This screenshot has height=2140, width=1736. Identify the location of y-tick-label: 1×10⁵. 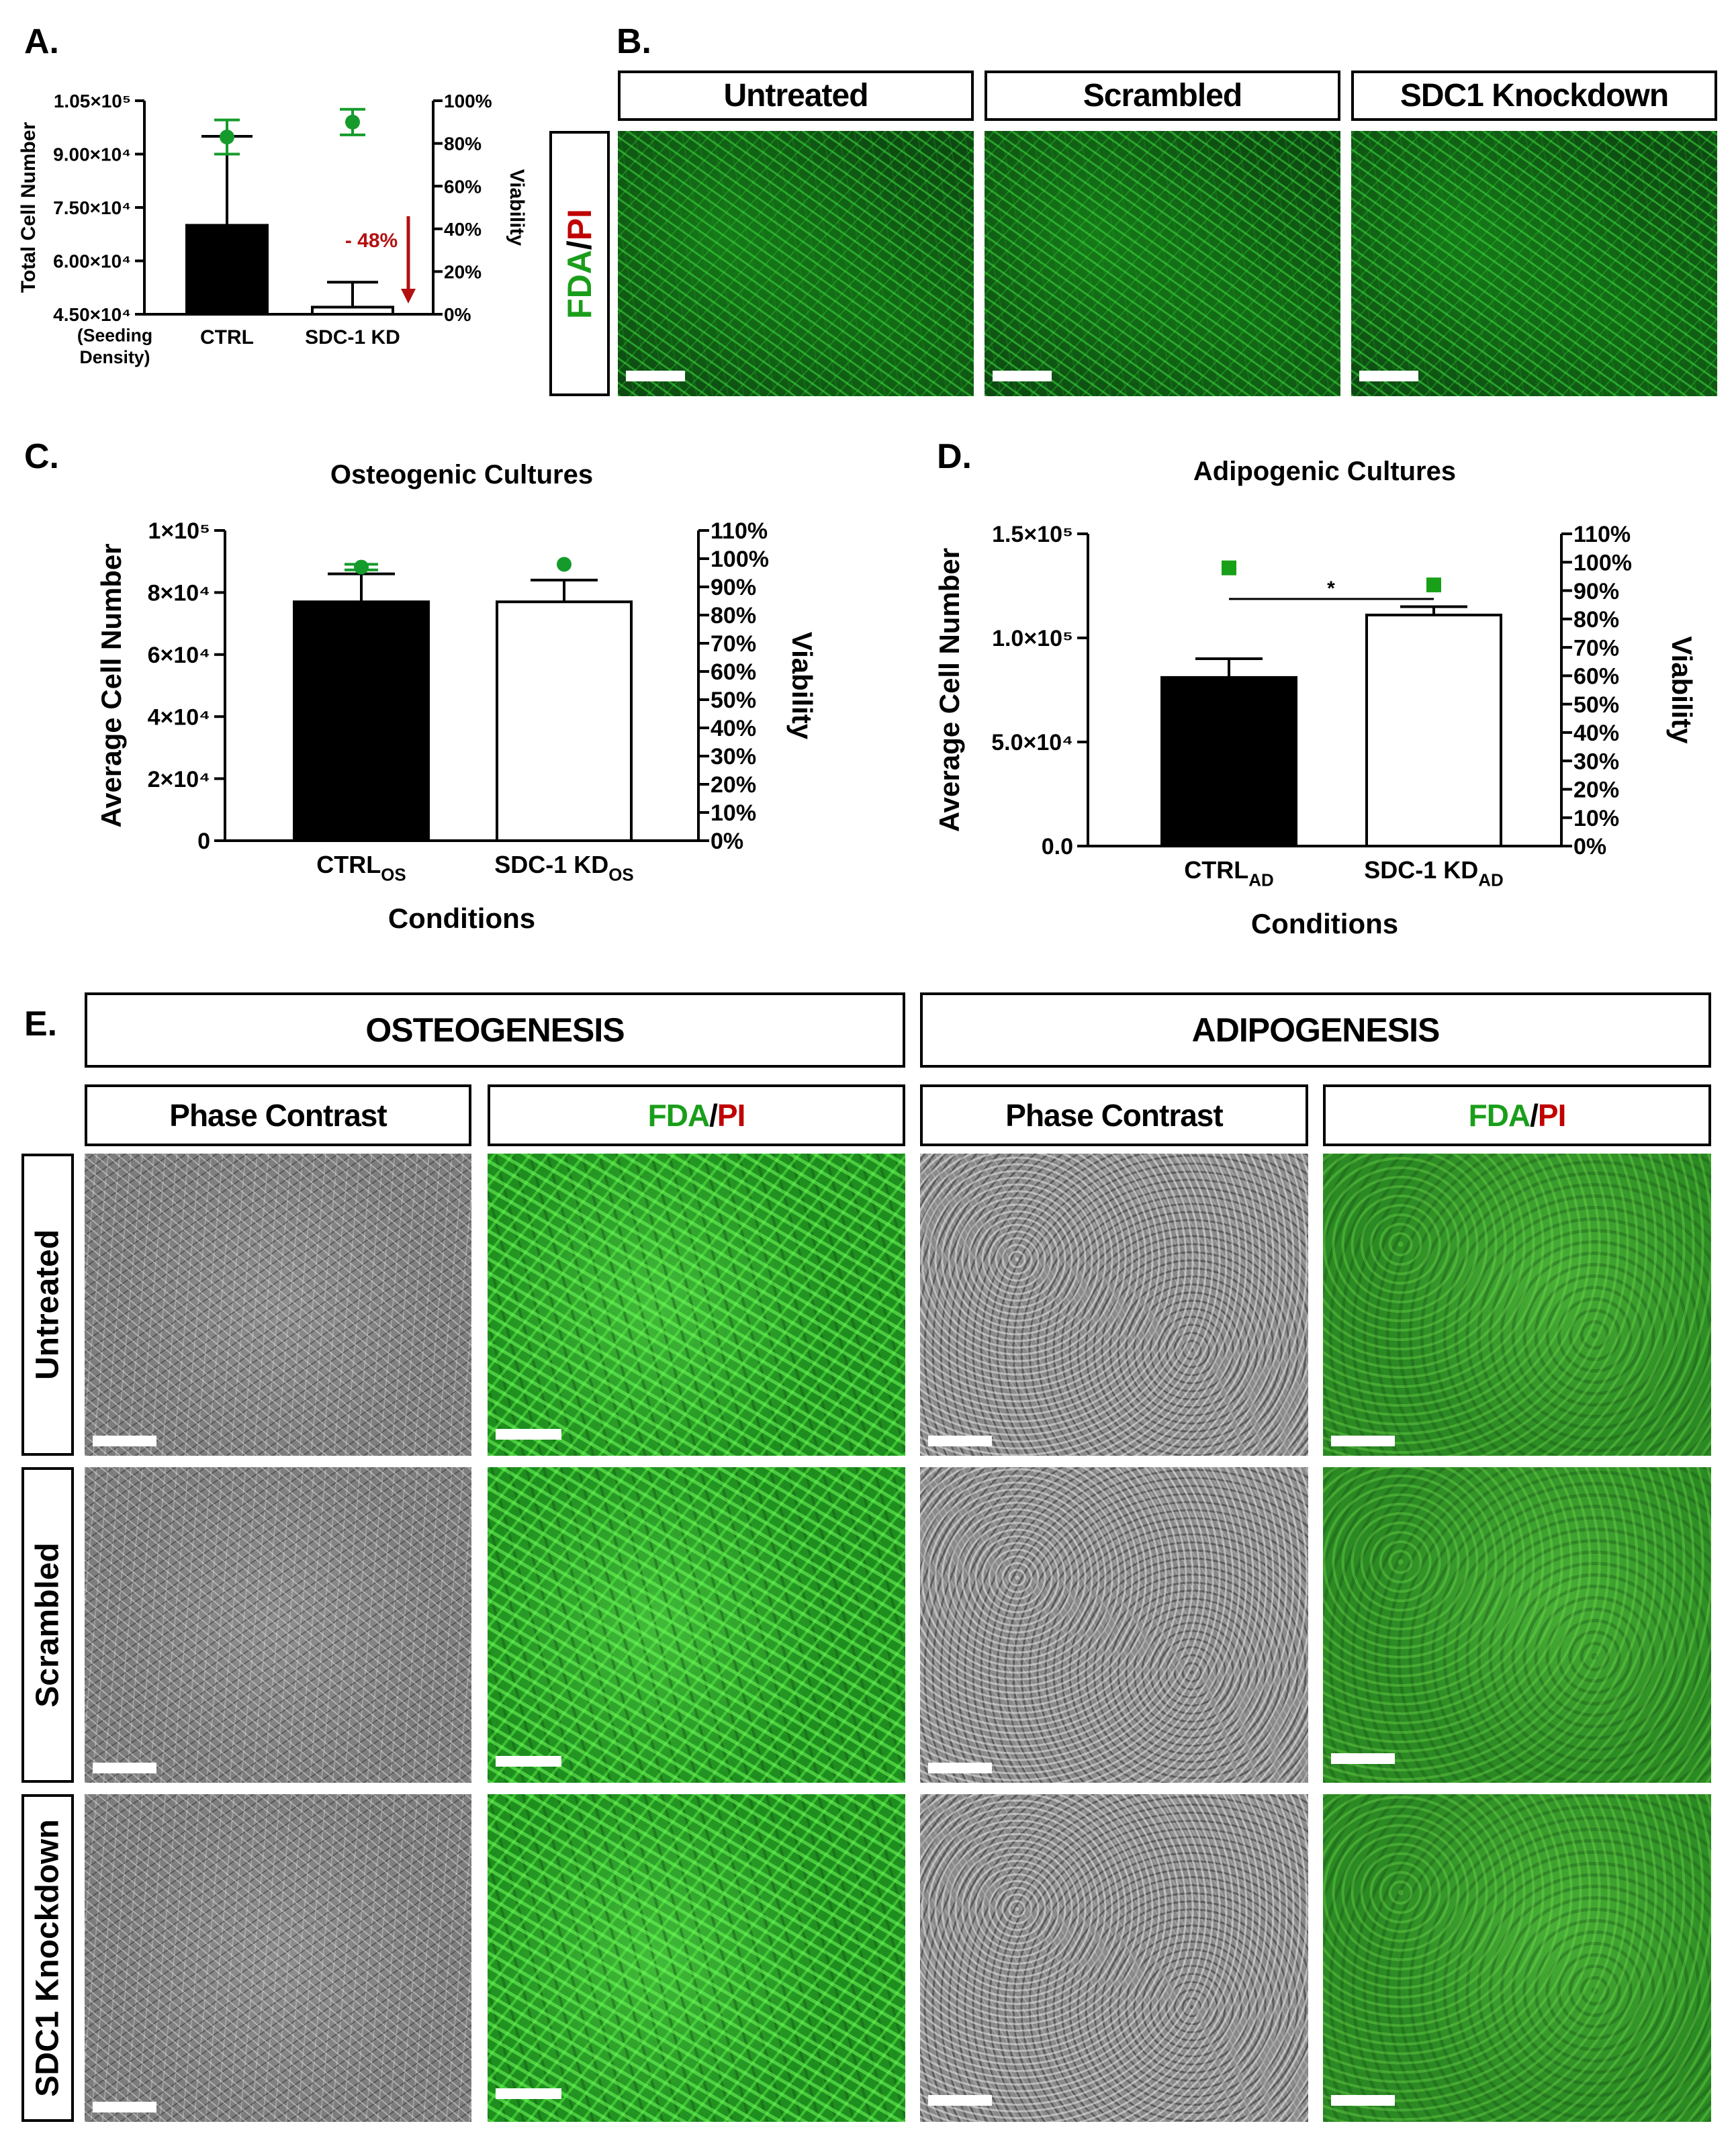
(179, 531).